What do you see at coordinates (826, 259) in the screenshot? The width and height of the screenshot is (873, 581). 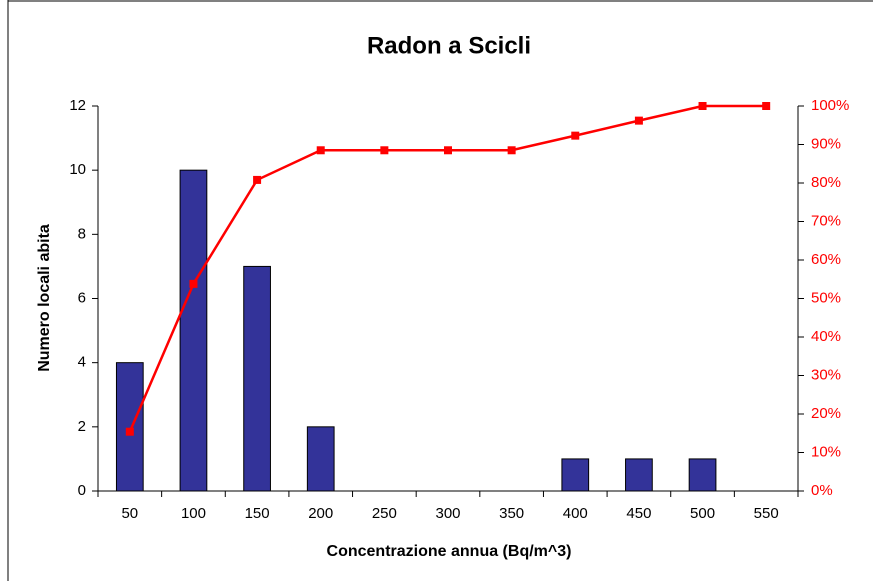 I see `y2-tick-label: 60%` at bounding box center [826, 259].